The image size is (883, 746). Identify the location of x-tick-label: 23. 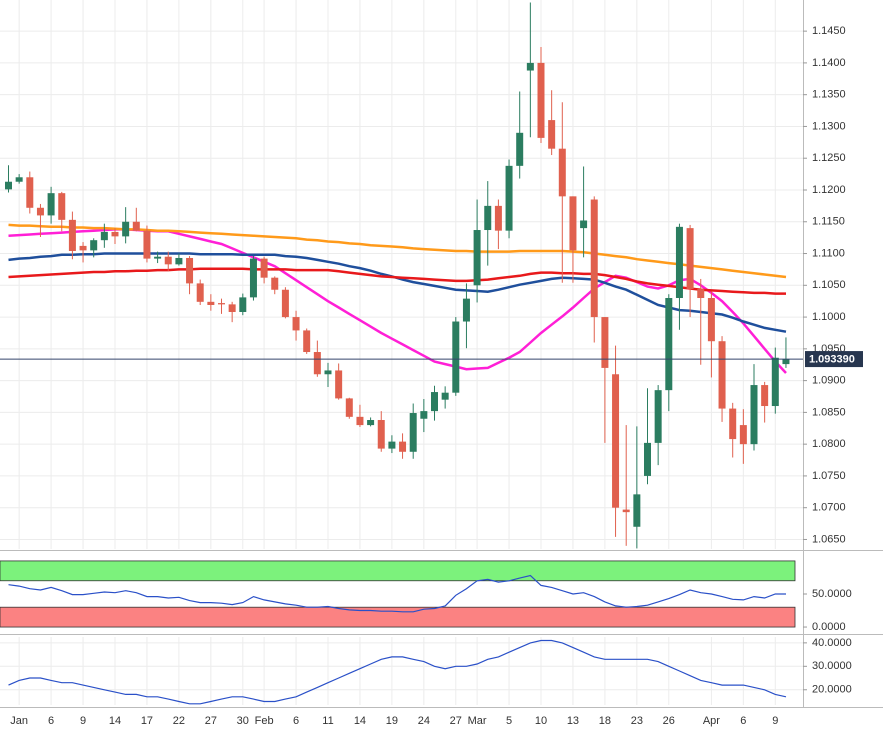
(637, 721).